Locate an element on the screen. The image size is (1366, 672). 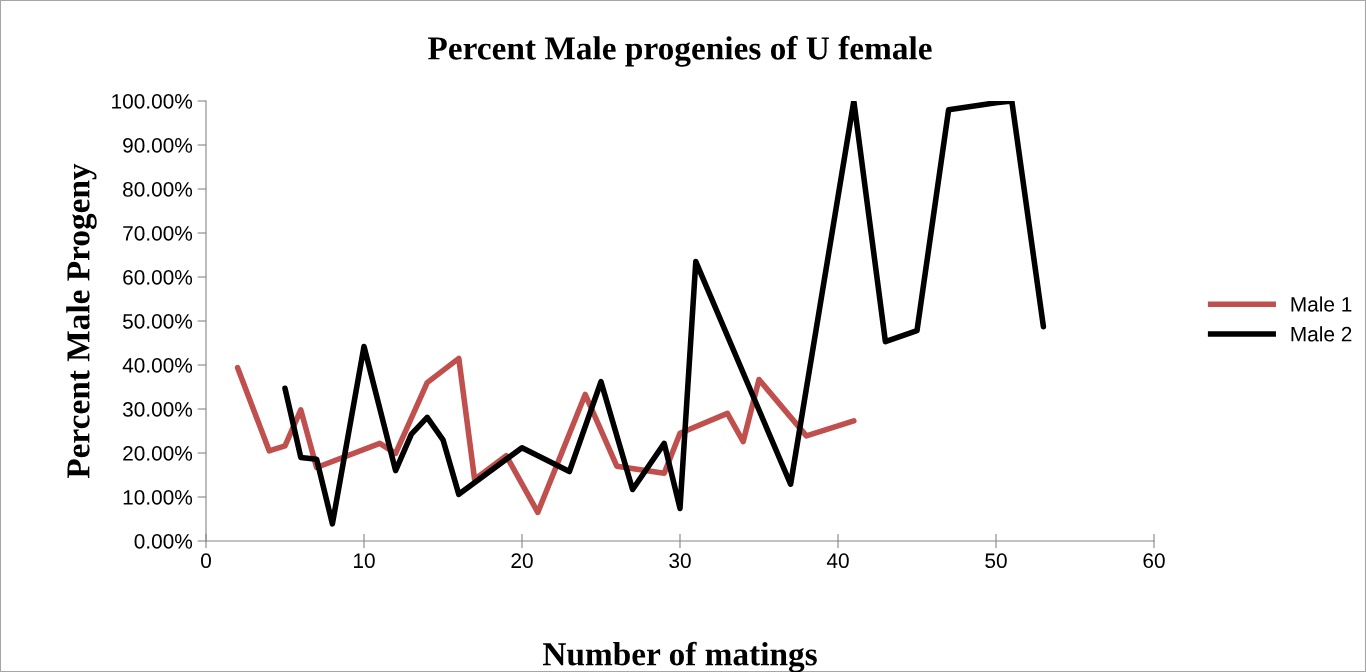
x-tick-label: 30 is located at coordinates (680, 561).